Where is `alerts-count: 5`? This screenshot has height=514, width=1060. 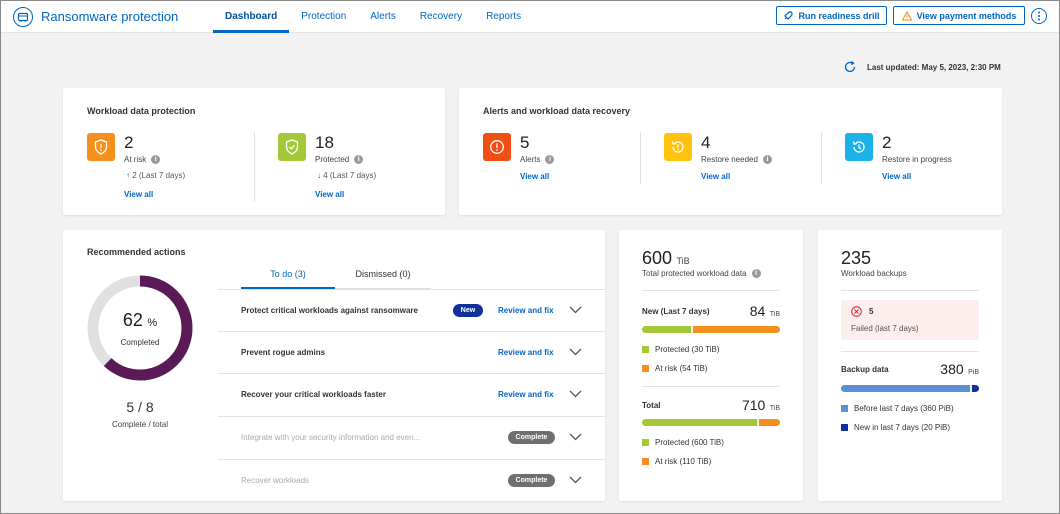
alerts-count: 5 is located at coordinates (525, 142).